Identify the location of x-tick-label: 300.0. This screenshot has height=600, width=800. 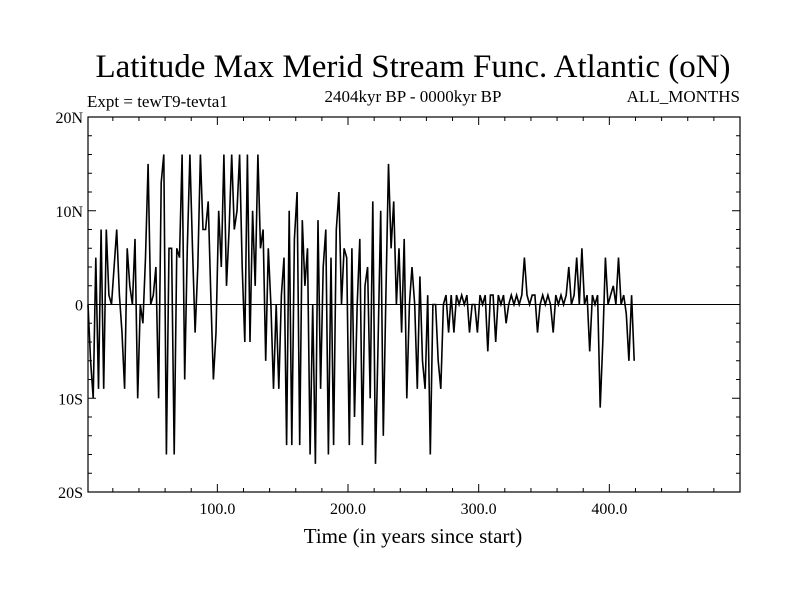
(479, 509).